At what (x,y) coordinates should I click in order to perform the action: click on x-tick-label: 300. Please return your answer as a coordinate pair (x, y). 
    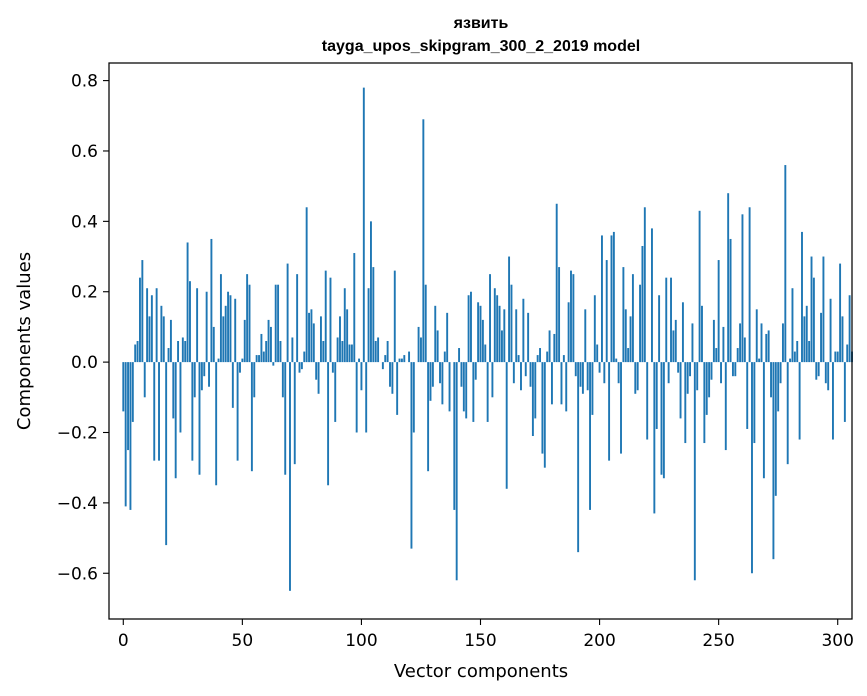
    Looking at the image, I should click on (837, 641).